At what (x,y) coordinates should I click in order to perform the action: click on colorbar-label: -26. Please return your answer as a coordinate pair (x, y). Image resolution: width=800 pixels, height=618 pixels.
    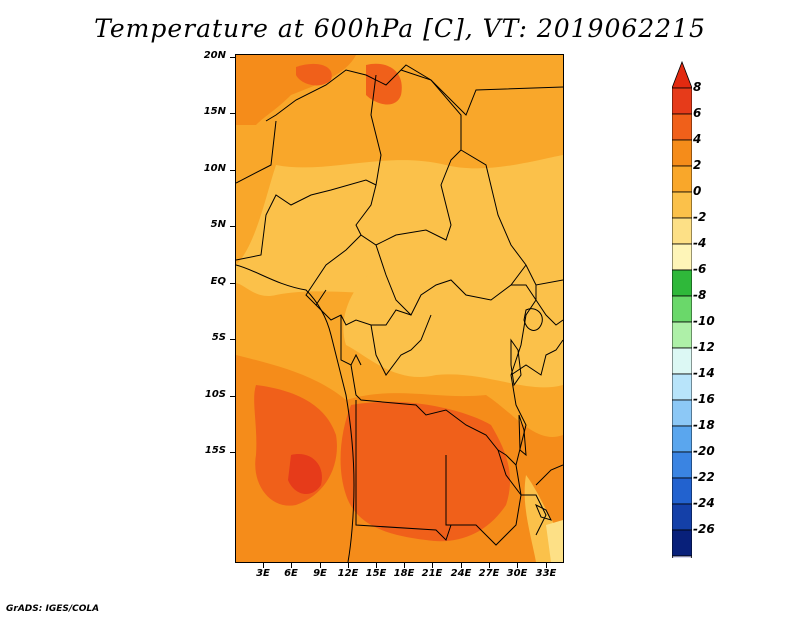
    Looking at the image, I should click on (704, 529).